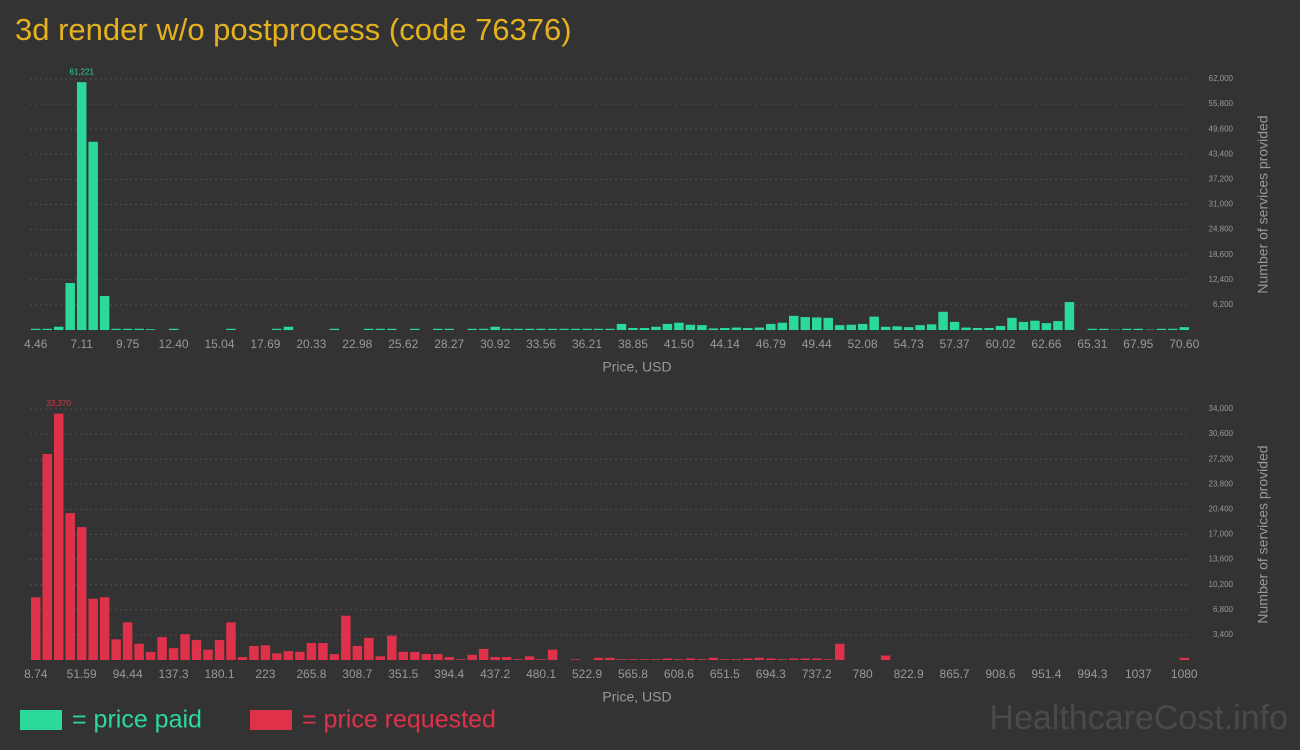 This screenshot has height=750, width=1300. What do you see at coordinates (909, 674) in the screenshot?
I see `x-tick-label: 822.9` at bounding box center [909, 674].